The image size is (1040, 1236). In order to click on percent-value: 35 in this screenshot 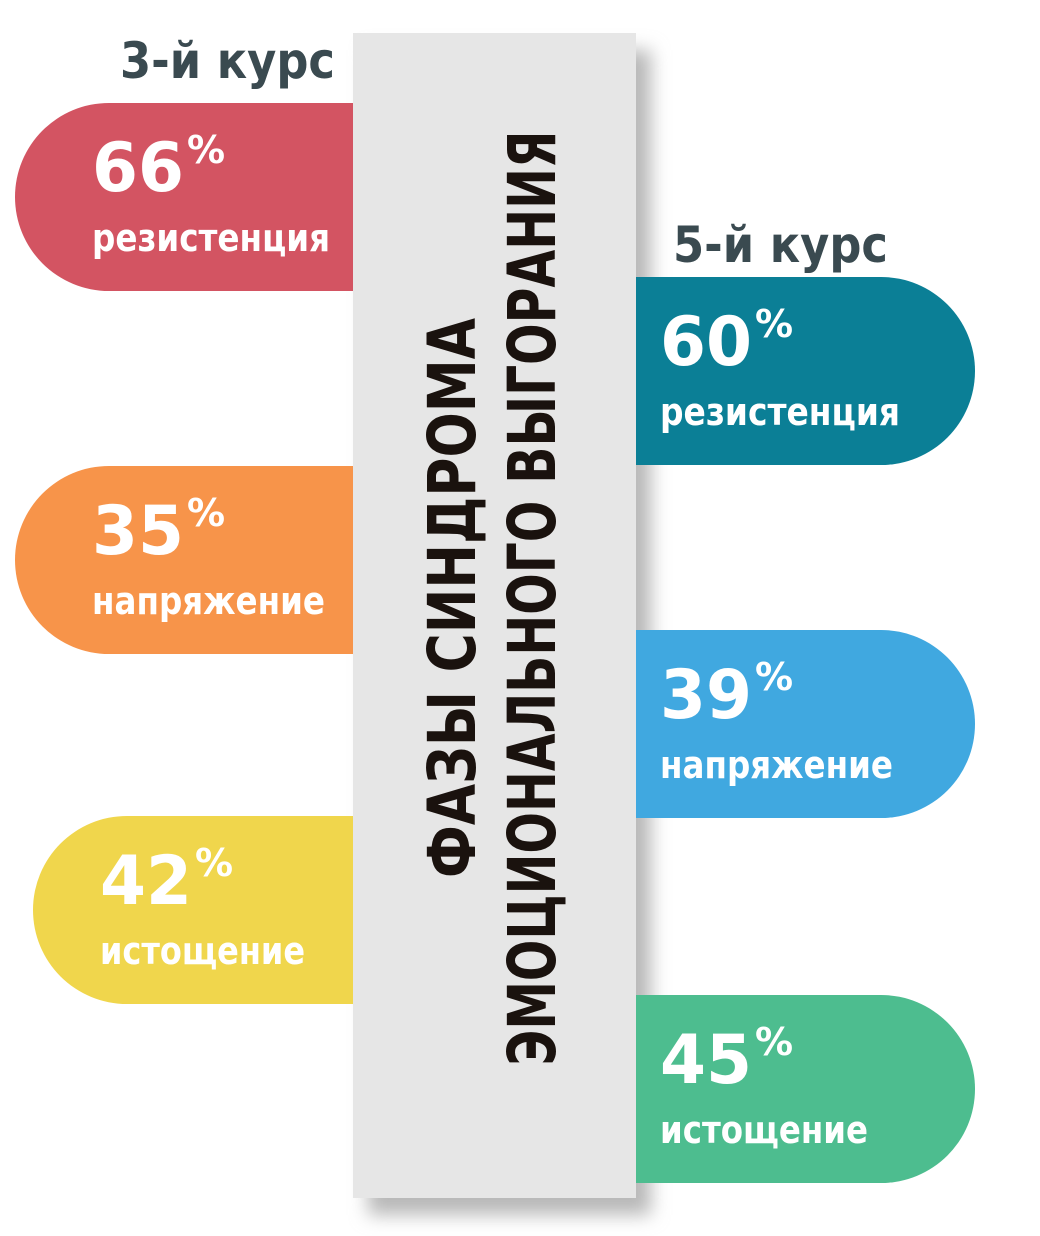, I will do `click(138, 531)`.